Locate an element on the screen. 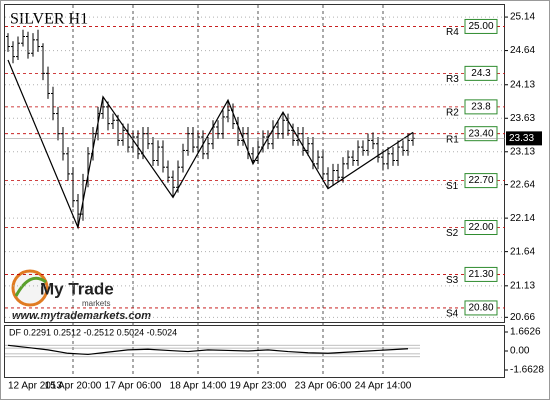 The height and width of the screenshot is (400, 550). chart-title: SILVER H1 is located at coordinates (49, 19).